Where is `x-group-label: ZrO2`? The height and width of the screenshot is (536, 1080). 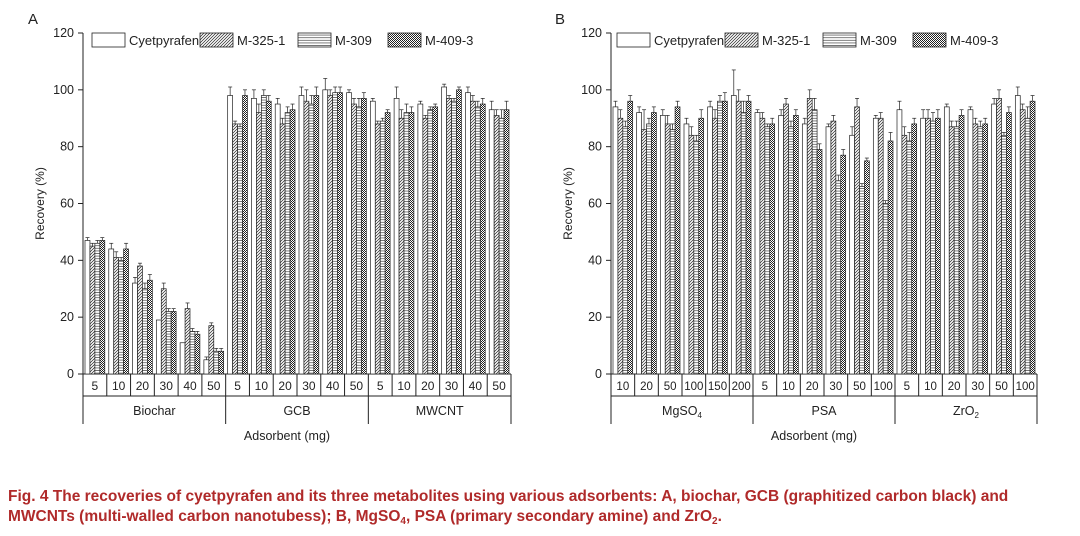
x-group-label: ZrO2 is located at coordinates (966, 412).